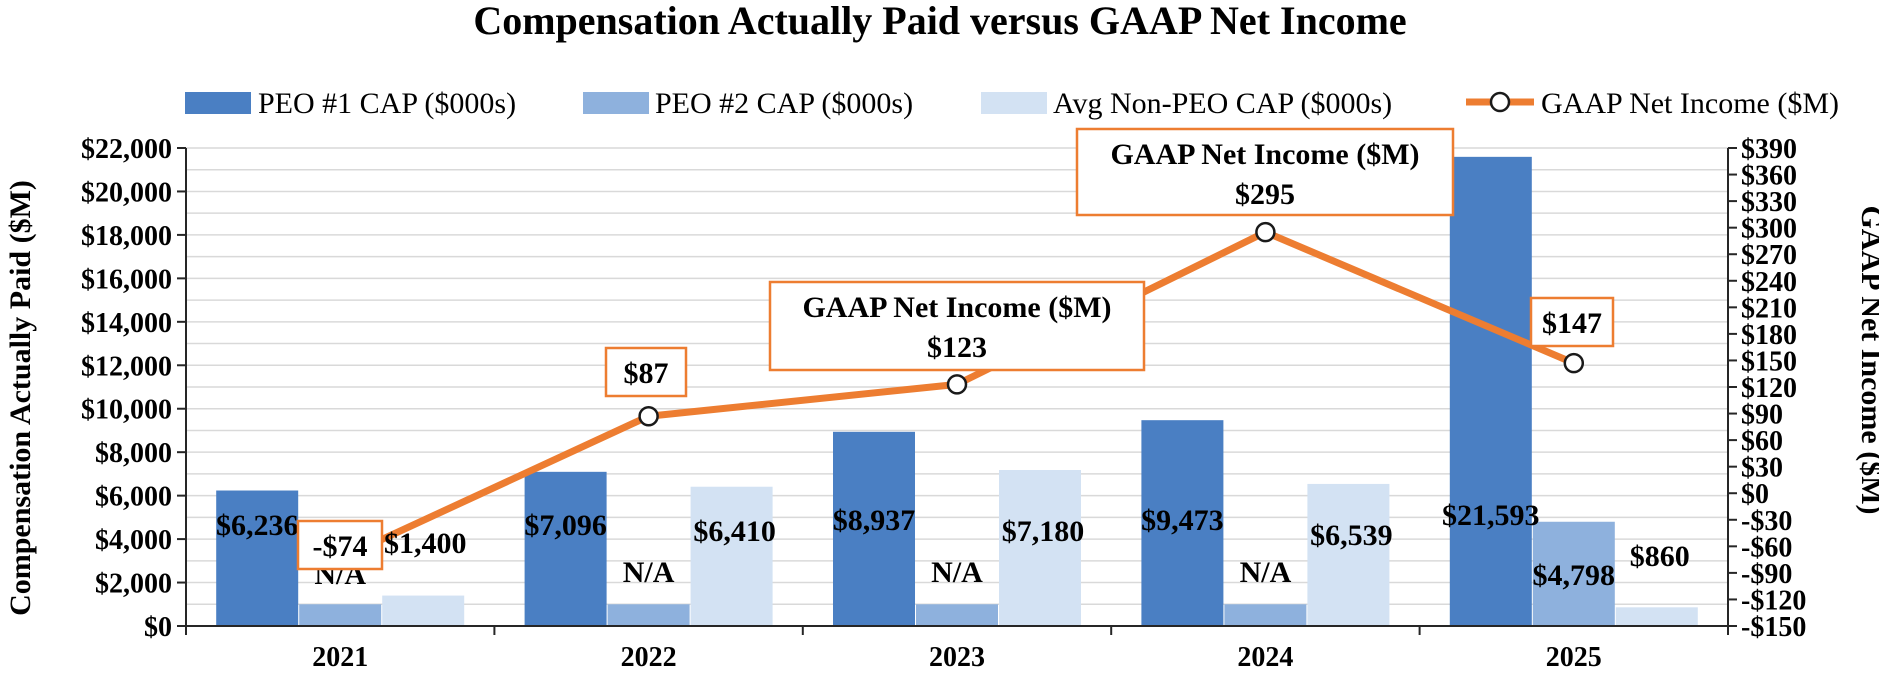 The image size is (1879, 674). I want to click on y-tick-label: $6,000, so click(133, 497).